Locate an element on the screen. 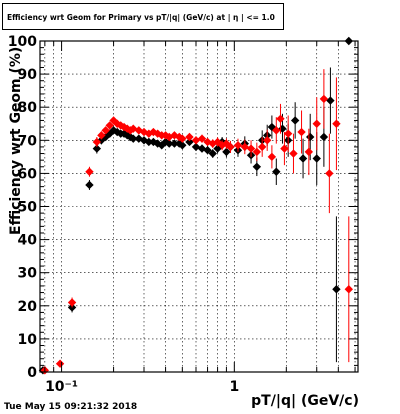 This screenshot has height=414, width=400. y-tick-label: 60 is located at coordinates (28, 174).